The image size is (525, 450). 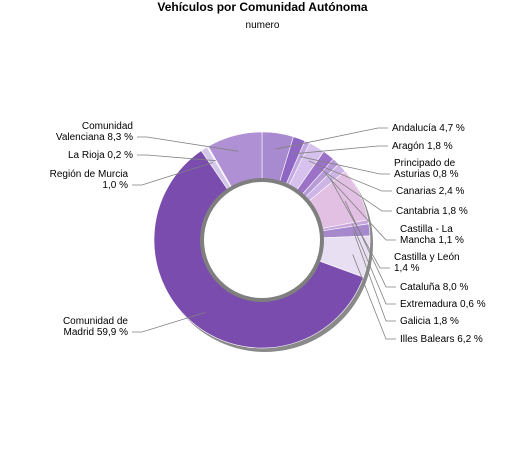 I want to click on slice-label-7: Cataluña 8,0 %, so click(x=434, y=287).